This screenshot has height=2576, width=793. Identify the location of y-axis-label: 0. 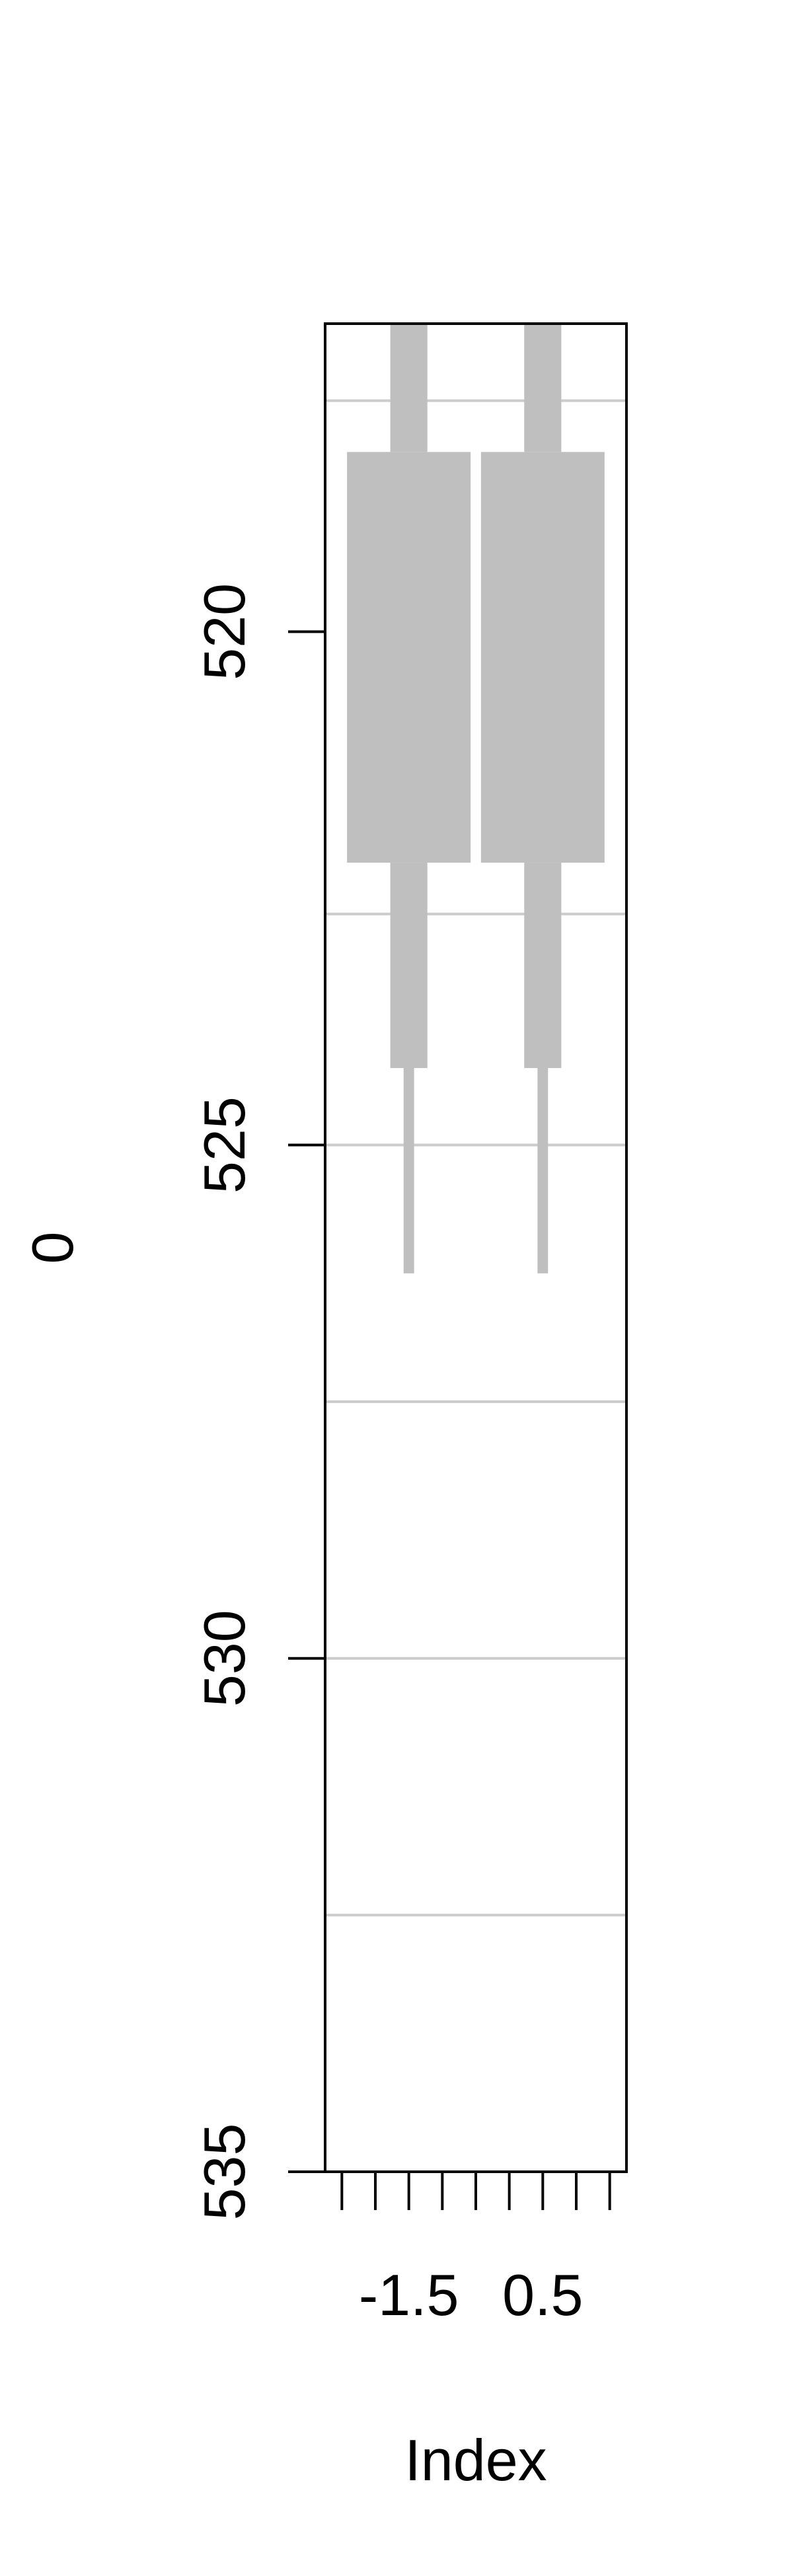
(53, 1248).